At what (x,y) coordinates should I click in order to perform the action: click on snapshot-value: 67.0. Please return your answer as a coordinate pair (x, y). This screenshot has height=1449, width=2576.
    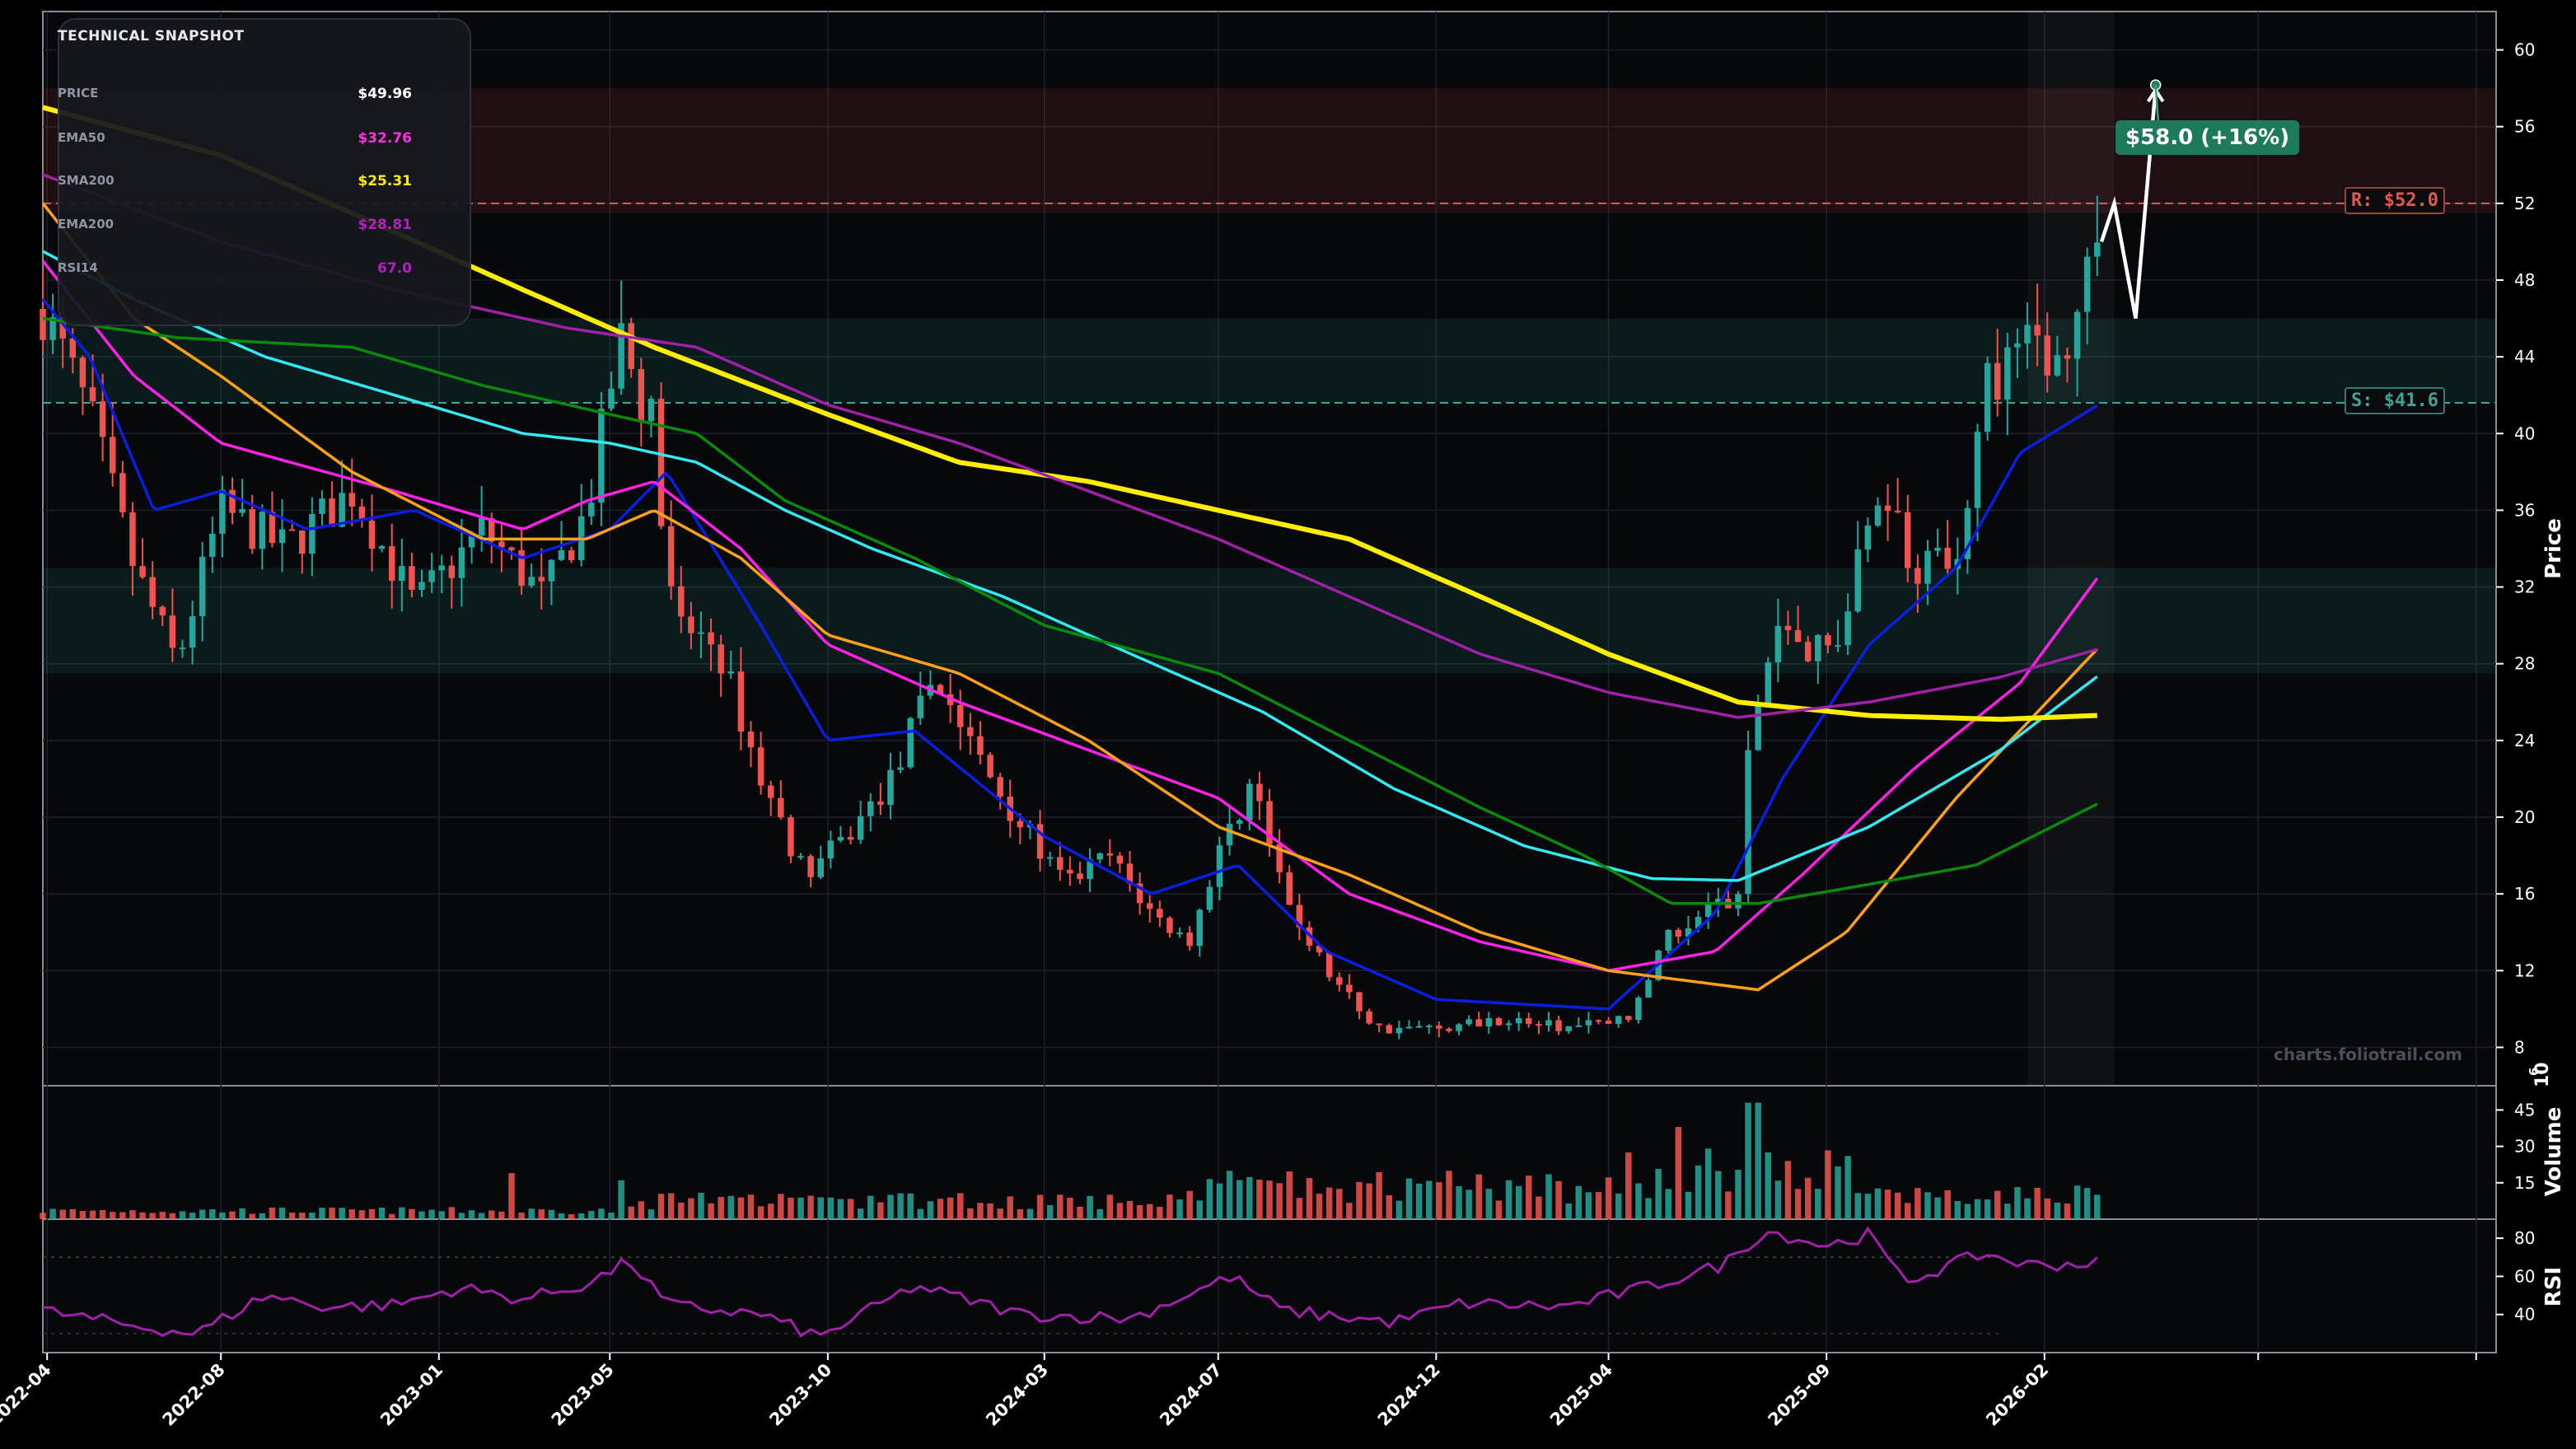
    Looking at the image, I should click on (394, 268).